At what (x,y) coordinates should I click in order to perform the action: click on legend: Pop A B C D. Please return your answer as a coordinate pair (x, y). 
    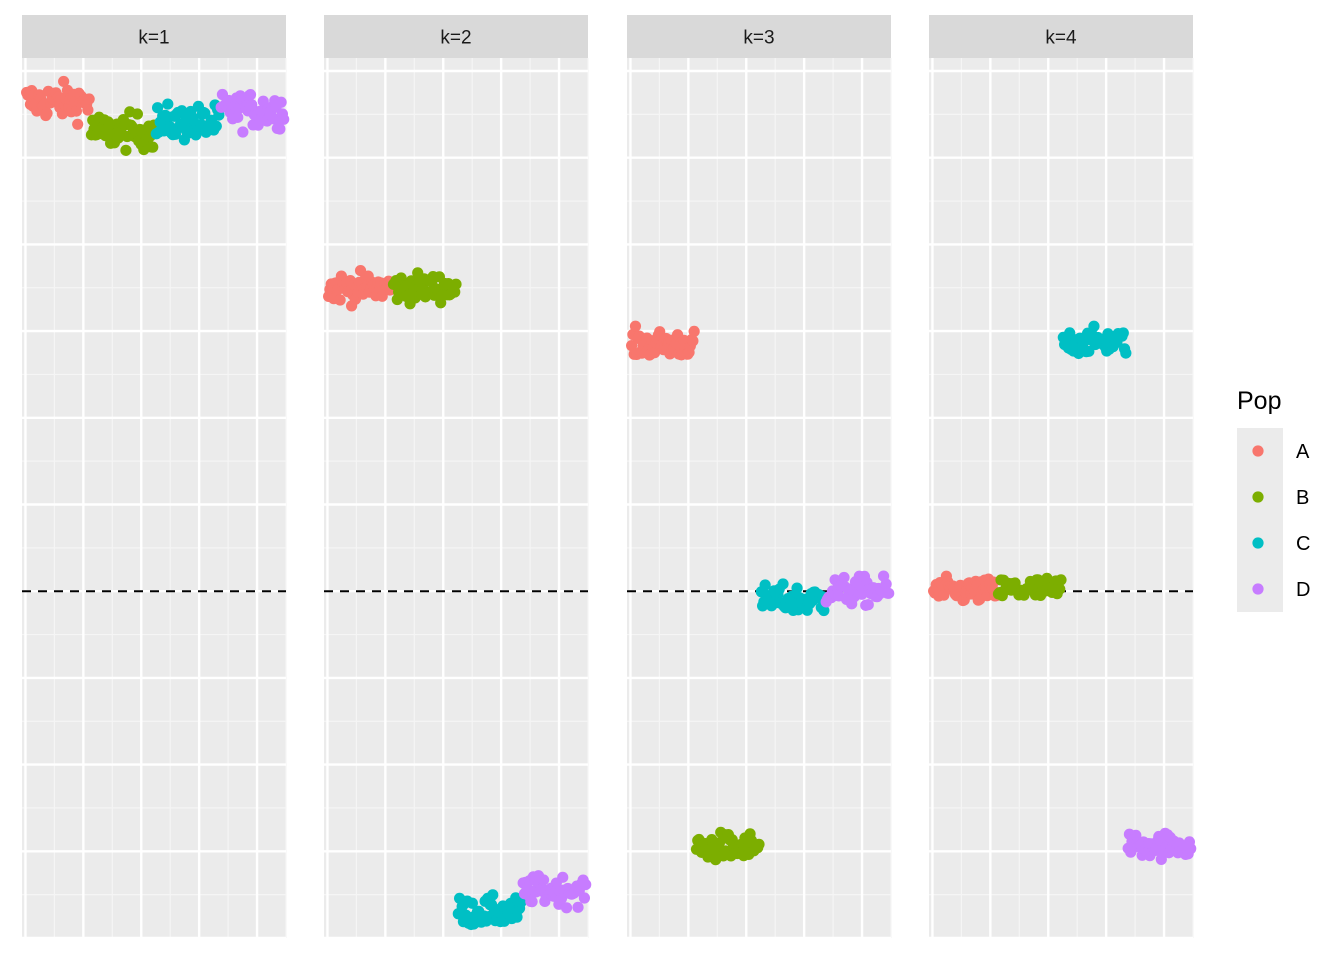
    Looking at the image, I should click on (1273, 499).